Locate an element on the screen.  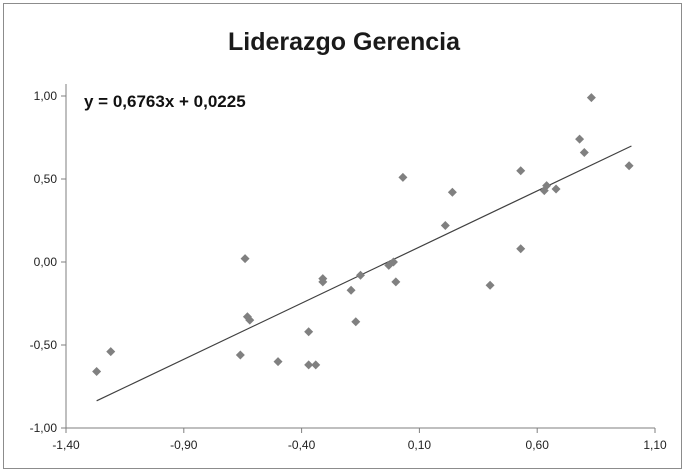
y-tick-label: 0,00 is located at coordinates (46, 262).